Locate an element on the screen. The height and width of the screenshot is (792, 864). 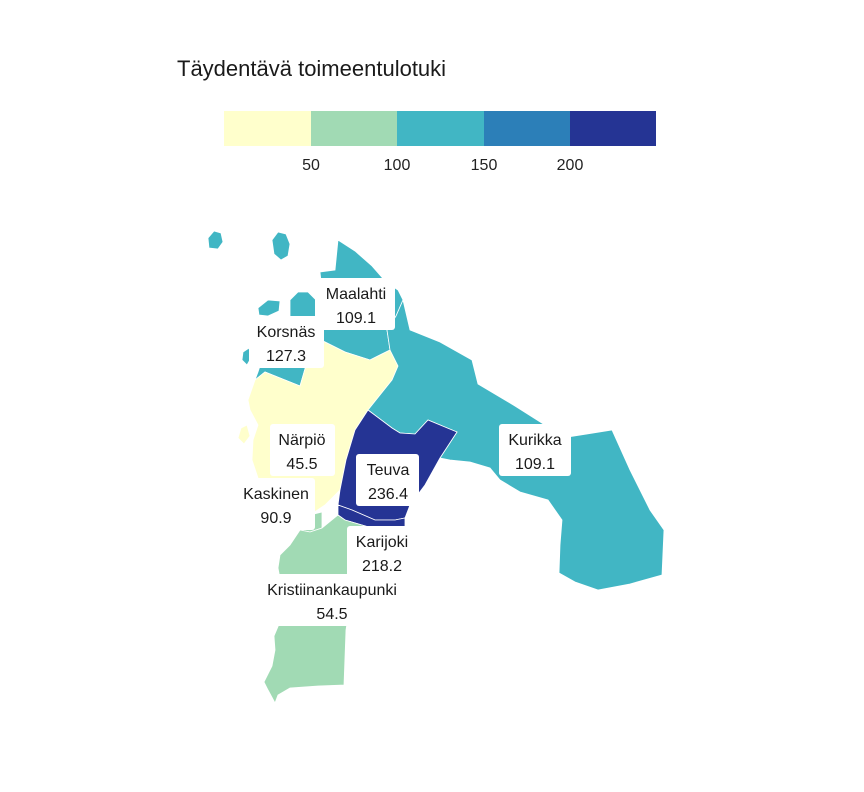
map-title: Täydentävä toimeentulotuki is located at coordinates (312, 68).